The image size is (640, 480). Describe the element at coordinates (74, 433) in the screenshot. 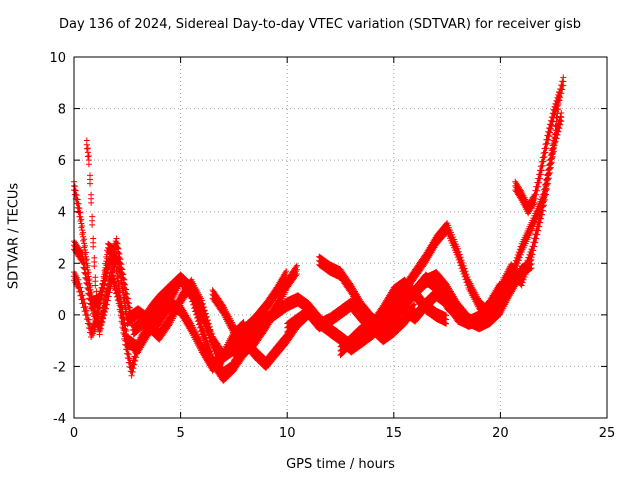

I see `x-tick-label: 0` at that location.